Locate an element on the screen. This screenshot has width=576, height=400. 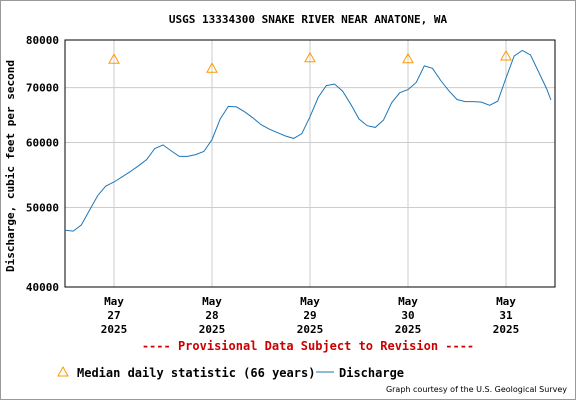
y-tick-label: 50000 is located at coordinates (42, 207).